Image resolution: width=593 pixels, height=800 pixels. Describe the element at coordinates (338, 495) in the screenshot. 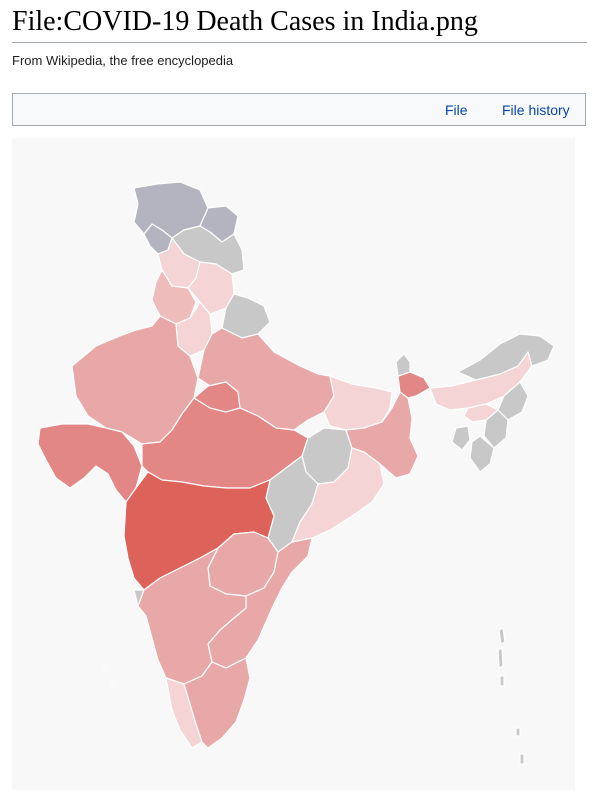

I see `region-odisha` at that location.